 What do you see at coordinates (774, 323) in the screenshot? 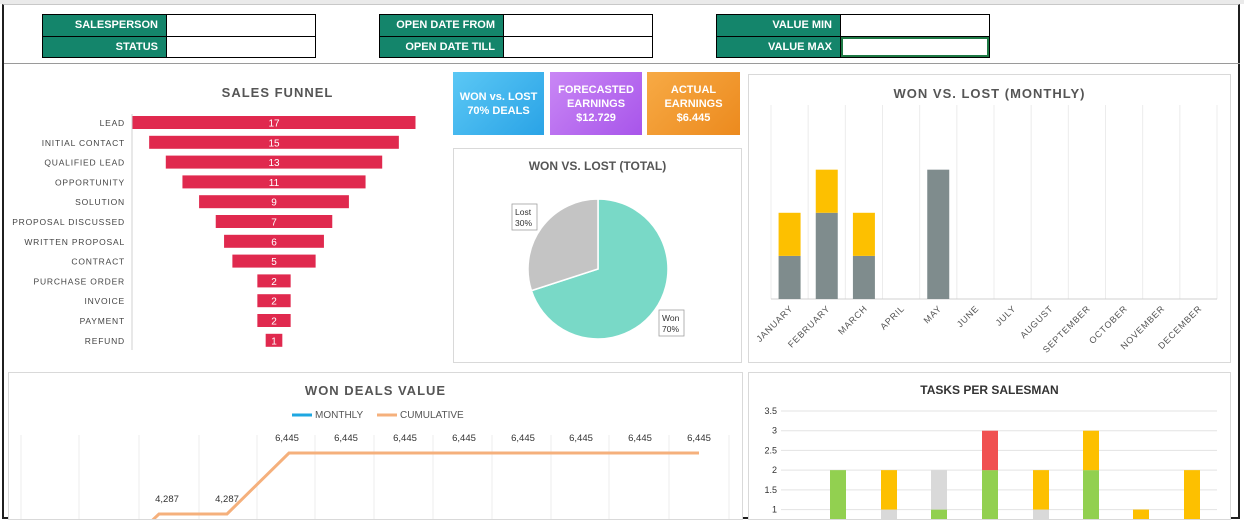
I see `monthly-category-label: JANUARY` at bounding box center [774, 323].